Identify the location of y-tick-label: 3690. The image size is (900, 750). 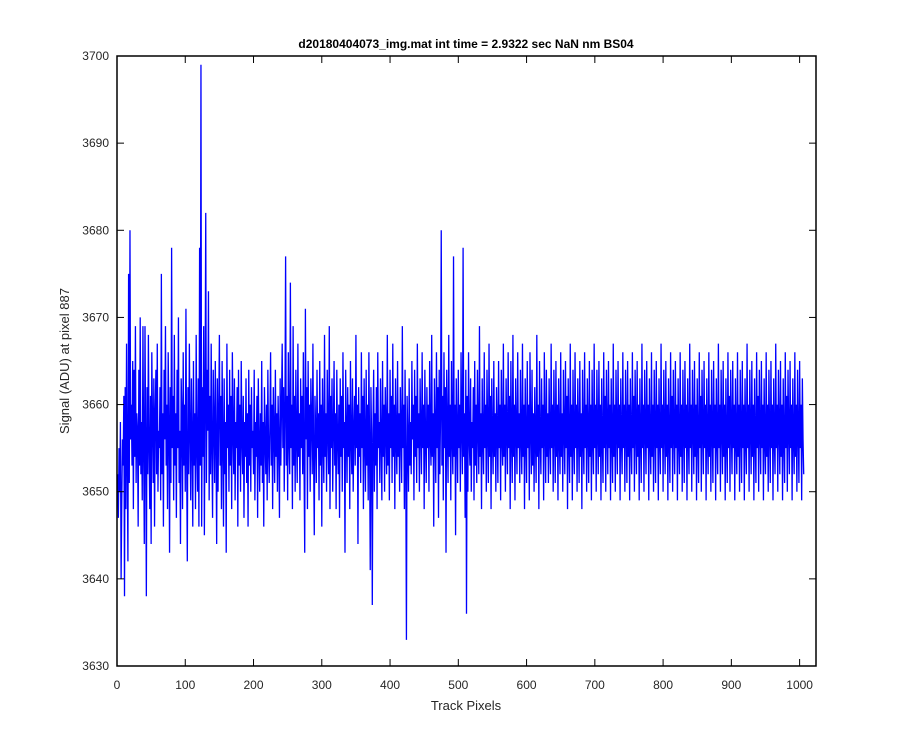
(95, 143).